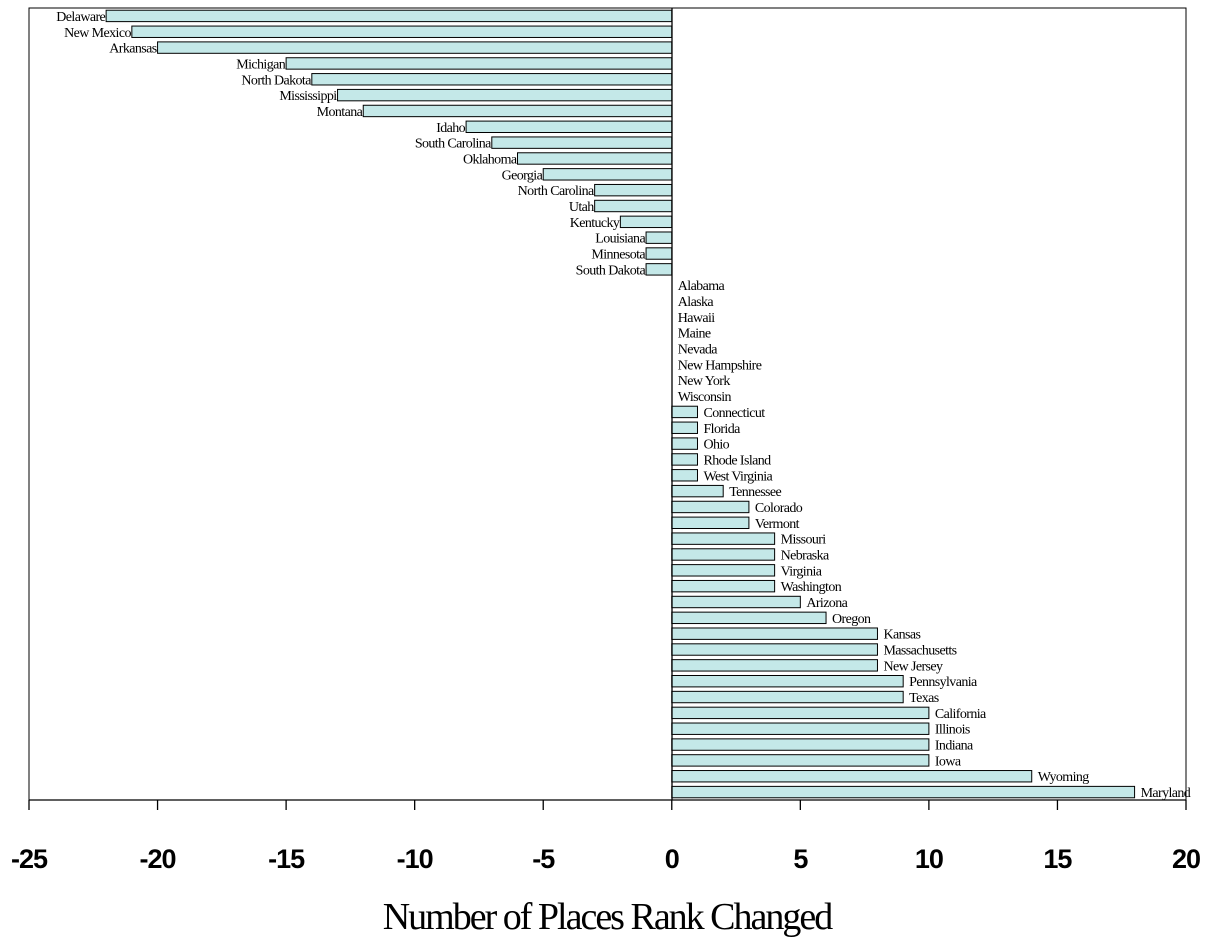 The width and height of the screenshot is (1217, 945). I want to click on bar-oregon, so click(749, 618).